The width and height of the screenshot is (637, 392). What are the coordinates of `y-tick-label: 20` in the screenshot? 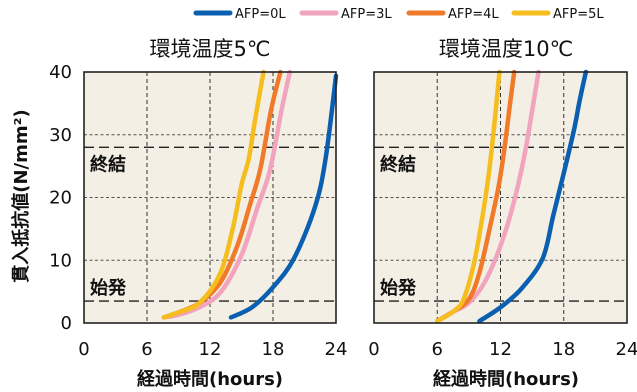 It's located at (60, 198).